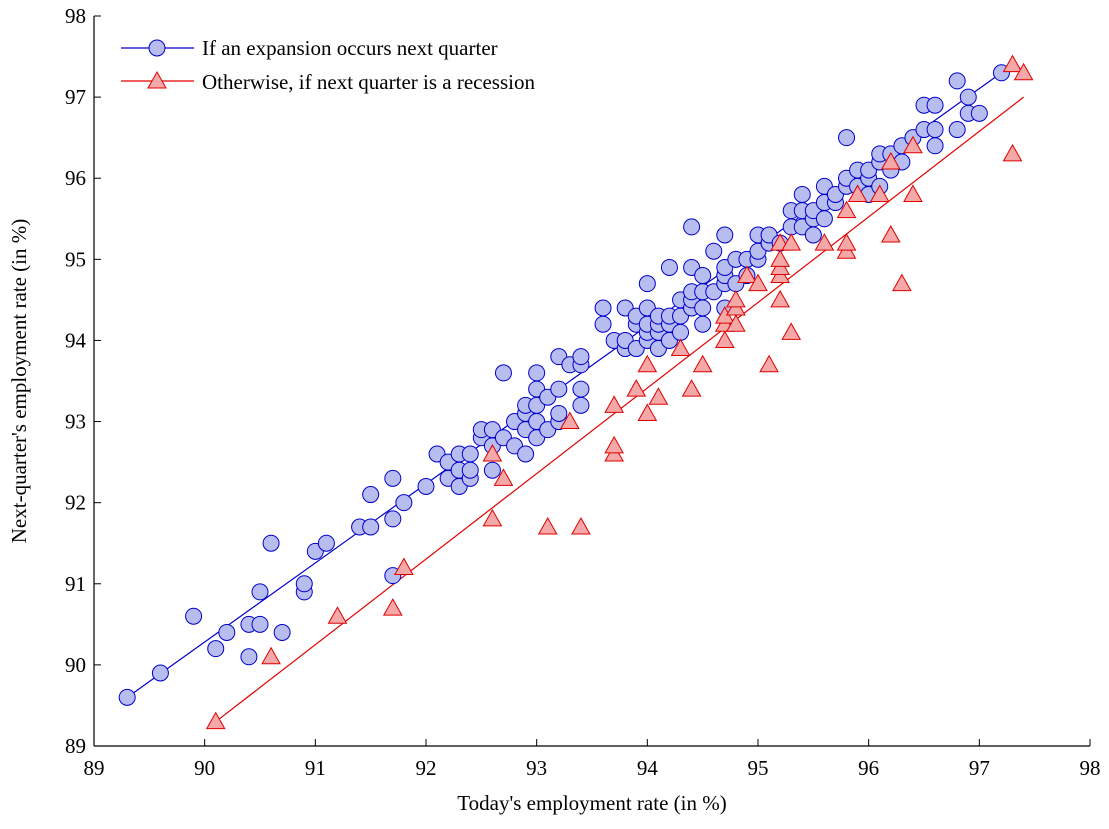  What do you see at coordinates (75, 422) in the screenshot?
I see `y-tick-label: 93` at bounding box center [75, 422].